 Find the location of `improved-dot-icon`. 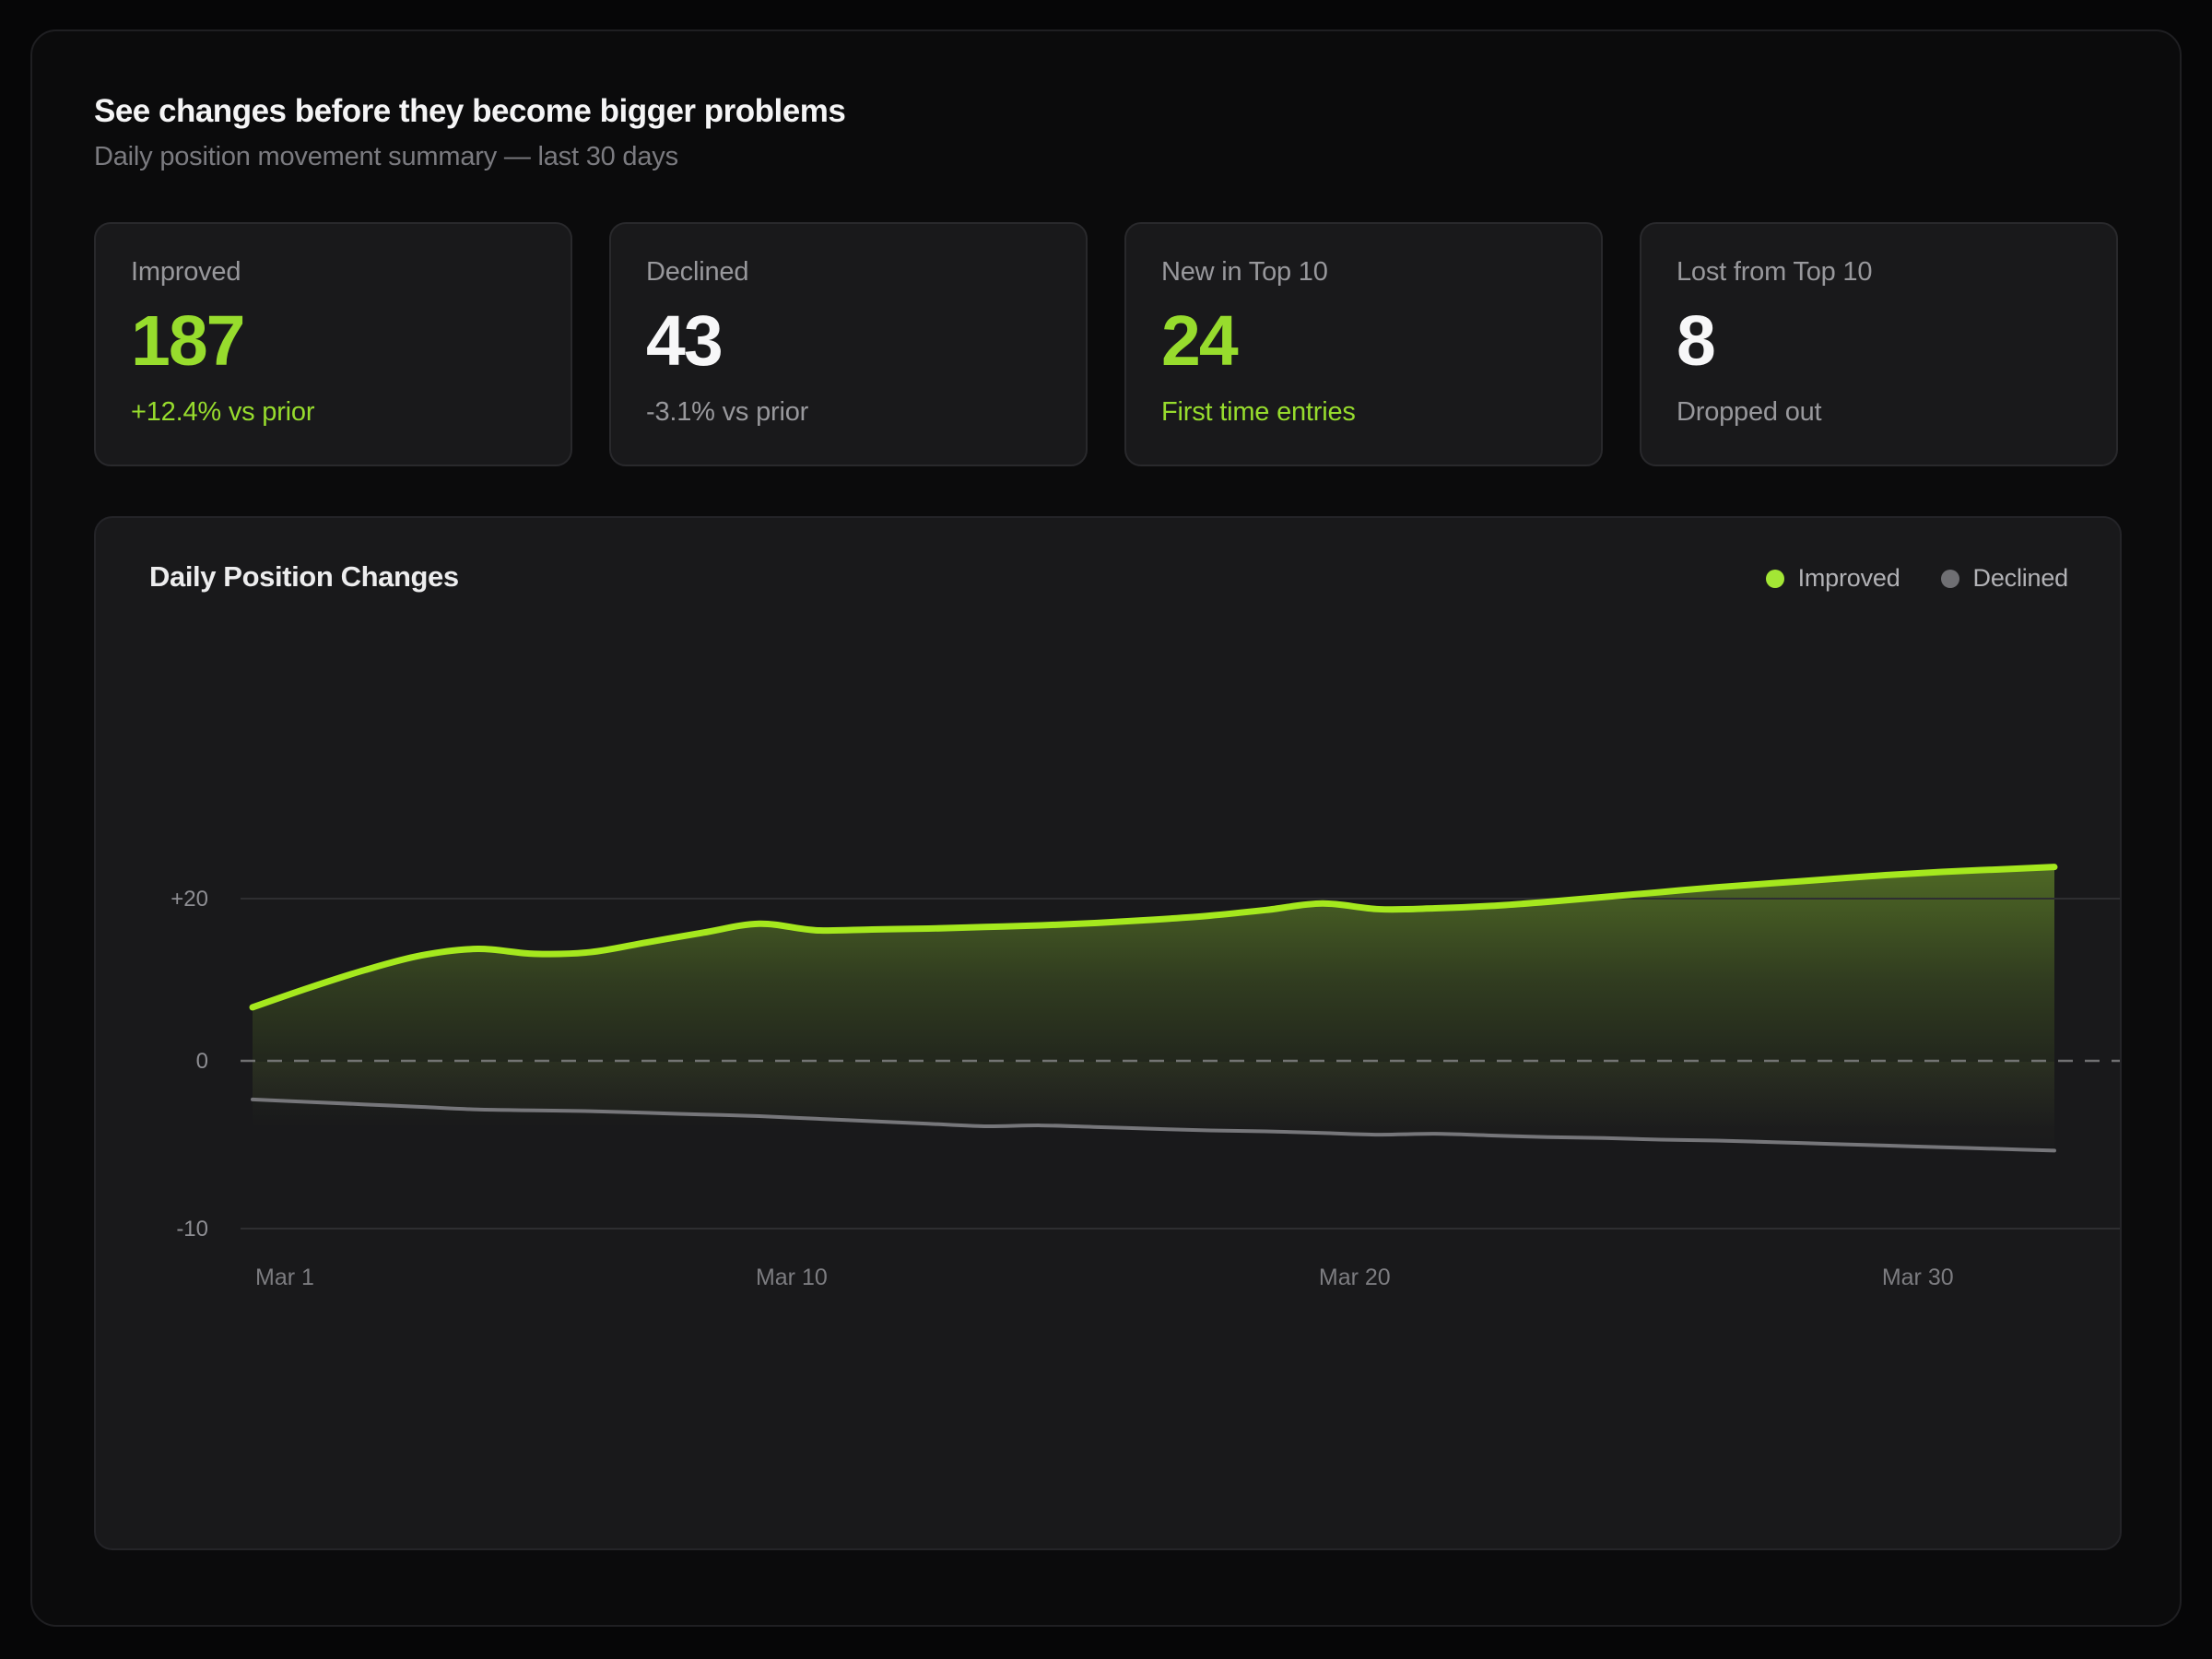

improved-dot-icon is located at coordinates (1774, 578).